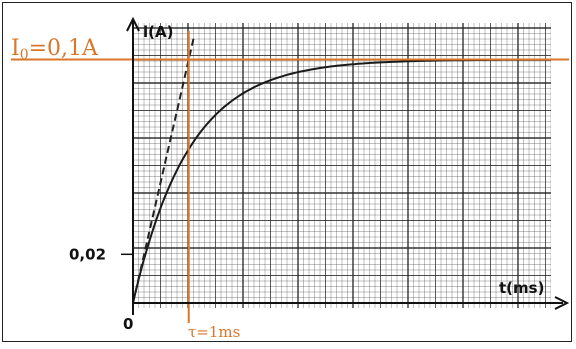 Image resolution: width=576 pixels, height=349 pixels. I want to click on asymptote-label: I0=0,1A, so click(55, 49).